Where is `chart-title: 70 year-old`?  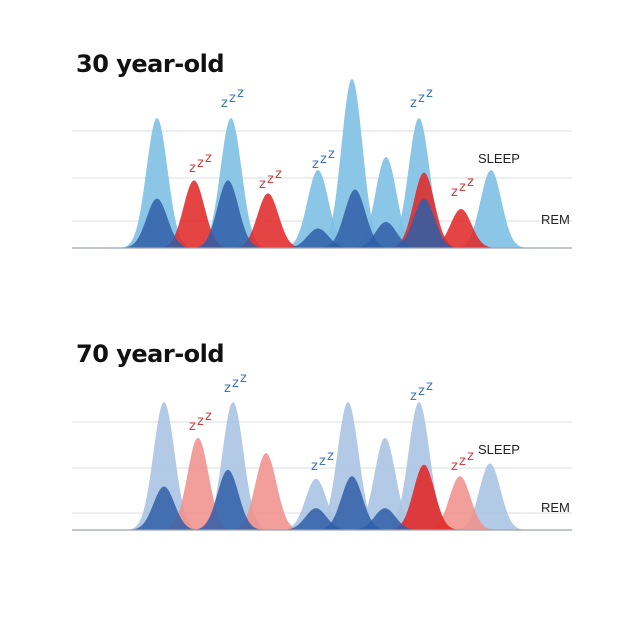
chart-title: 70 year-old is located at coordinates (150, 354).